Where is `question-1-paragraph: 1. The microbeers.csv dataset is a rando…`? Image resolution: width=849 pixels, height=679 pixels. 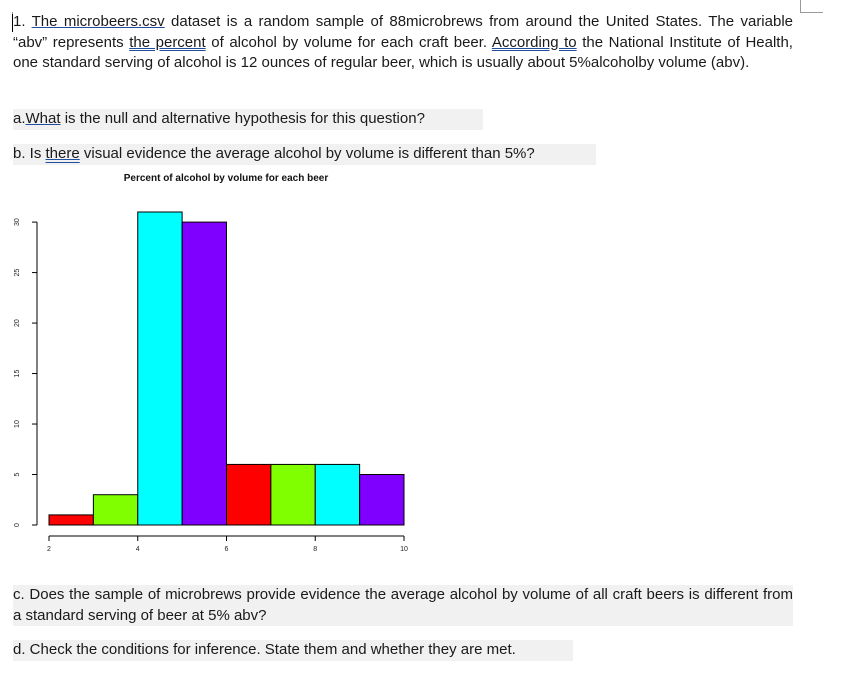
question-1-paragraph: 1. The microbeers.csv dataset is a rando… is located at coordinates (403, 43).